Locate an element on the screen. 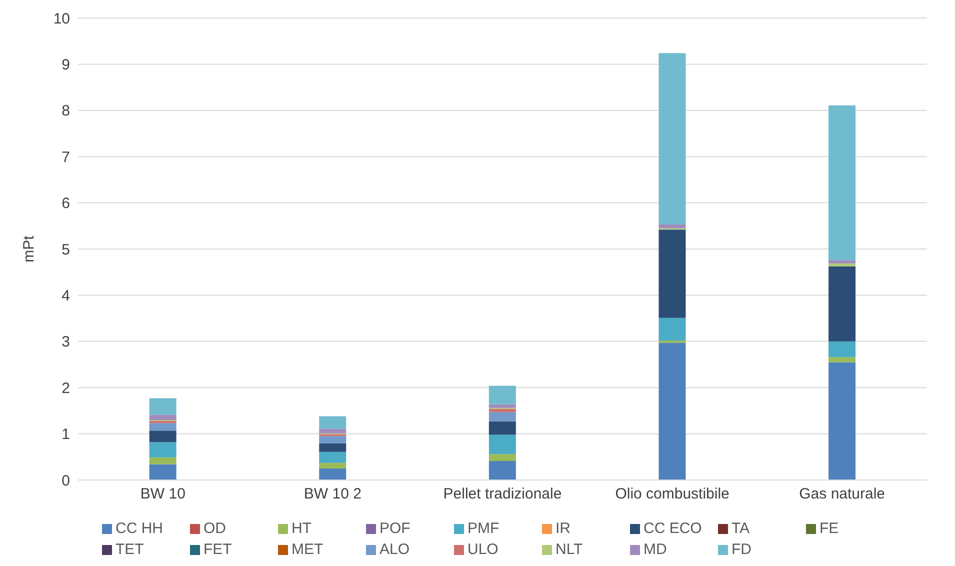 Image resolution: width=955 pixels, height=566 pixels. y-axis-title: mPt is located at coordinates (29, 248).